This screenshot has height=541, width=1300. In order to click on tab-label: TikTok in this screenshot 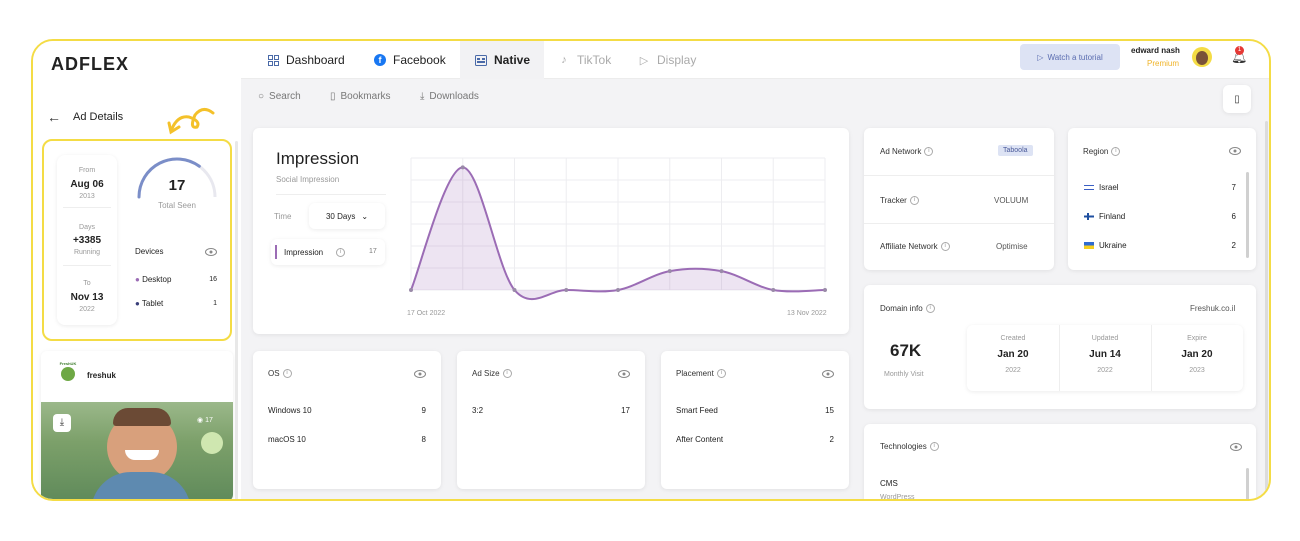, I will do `click(594, 60)`.